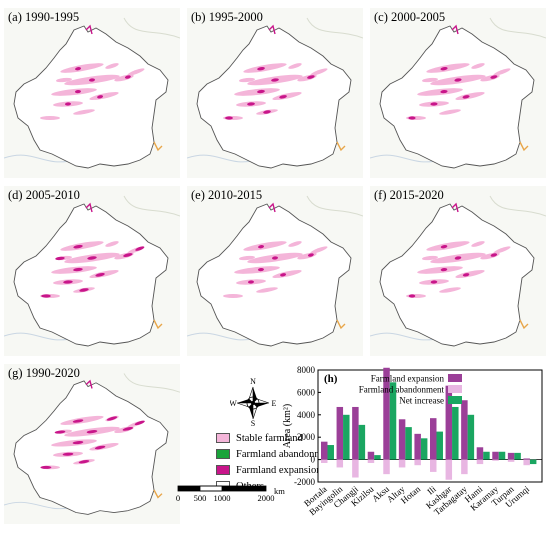 The image size is (550, 534). I want to click on legend-item-expansion: Farmland expansion, so click(276, 470).